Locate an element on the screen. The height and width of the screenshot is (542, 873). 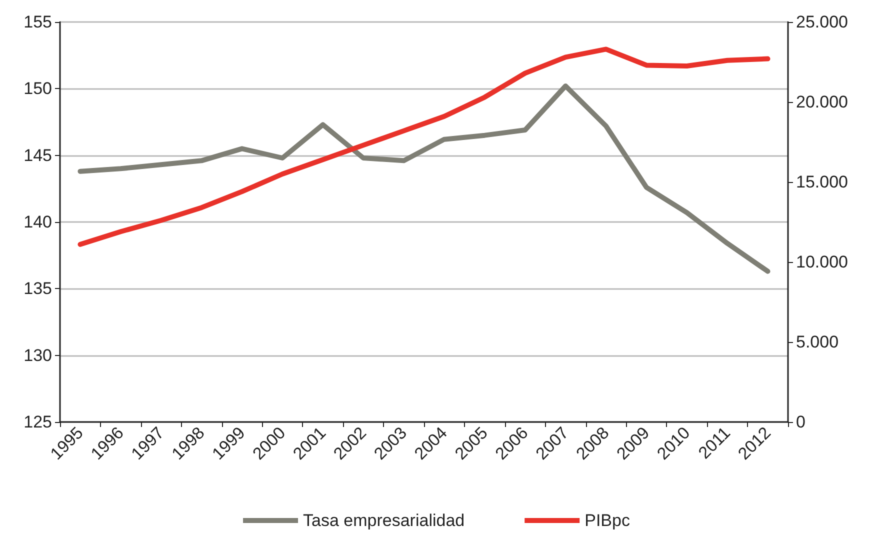
y2-tick-label: 20.000 is located at coordinates (822, 102).